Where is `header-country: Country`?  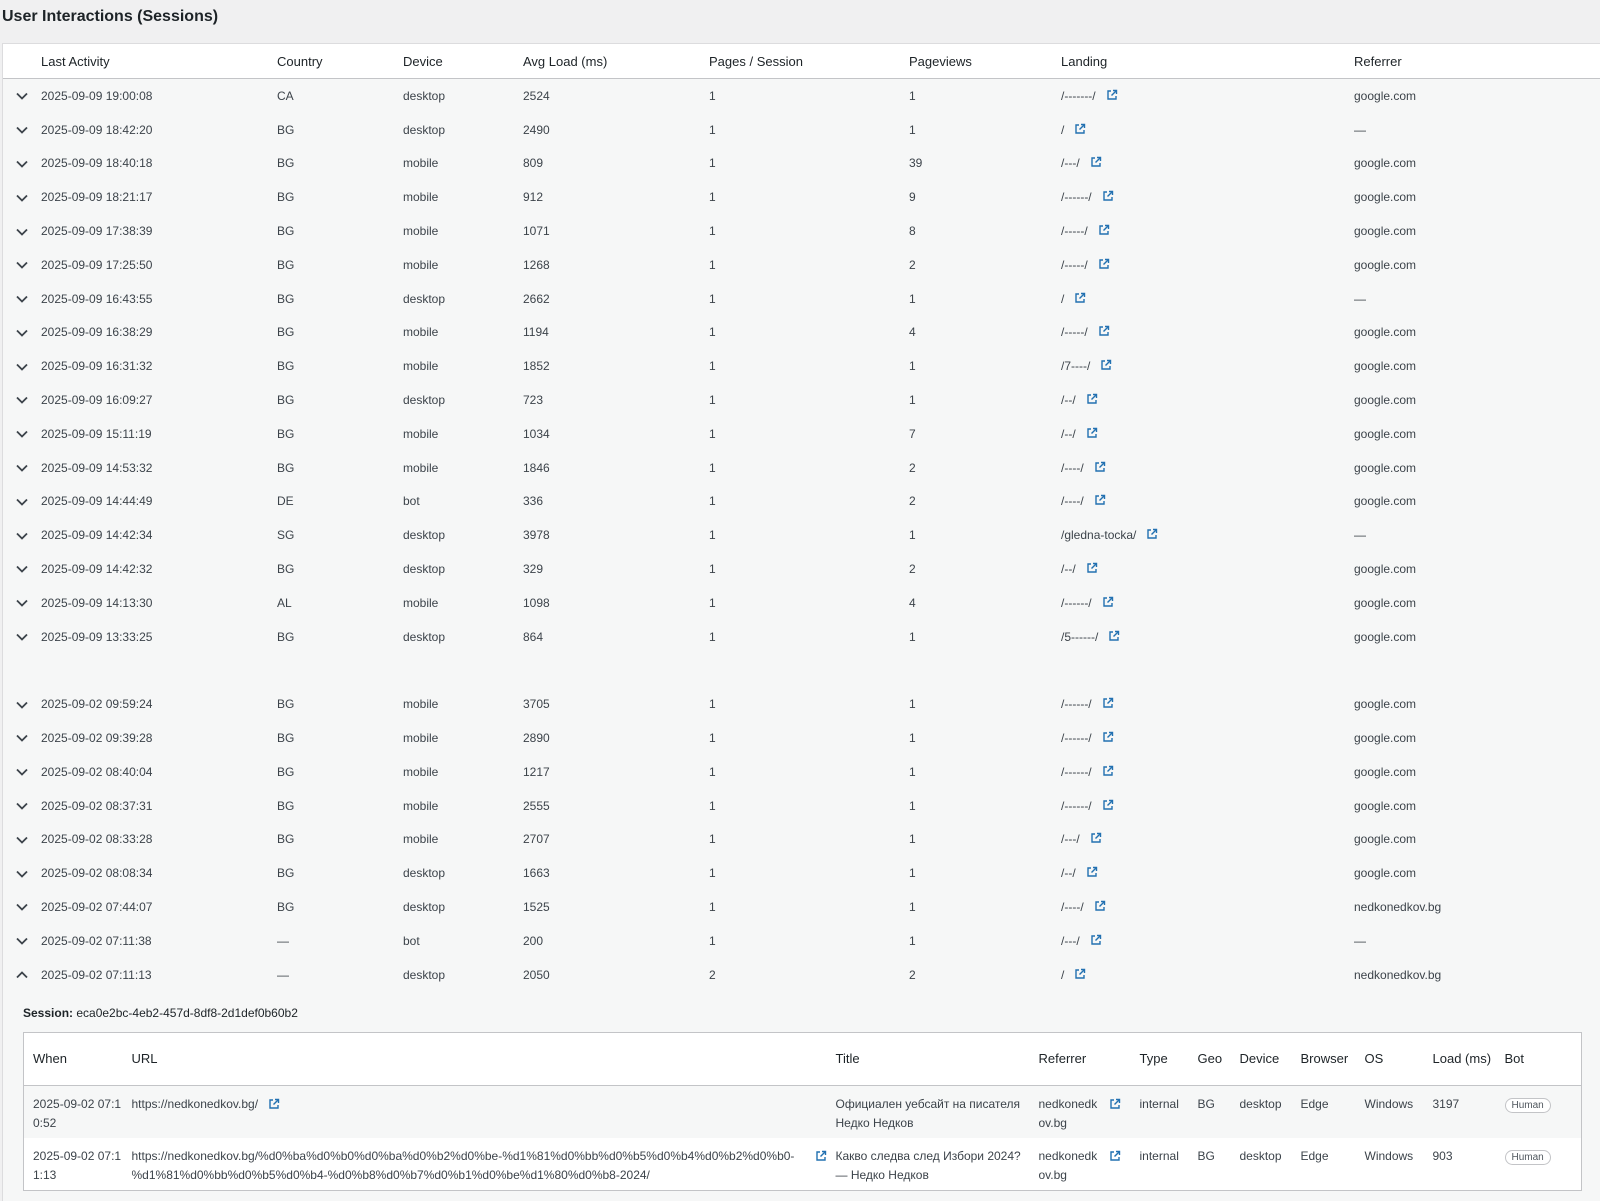
header-country: Country is located at coordinates (340, 61).